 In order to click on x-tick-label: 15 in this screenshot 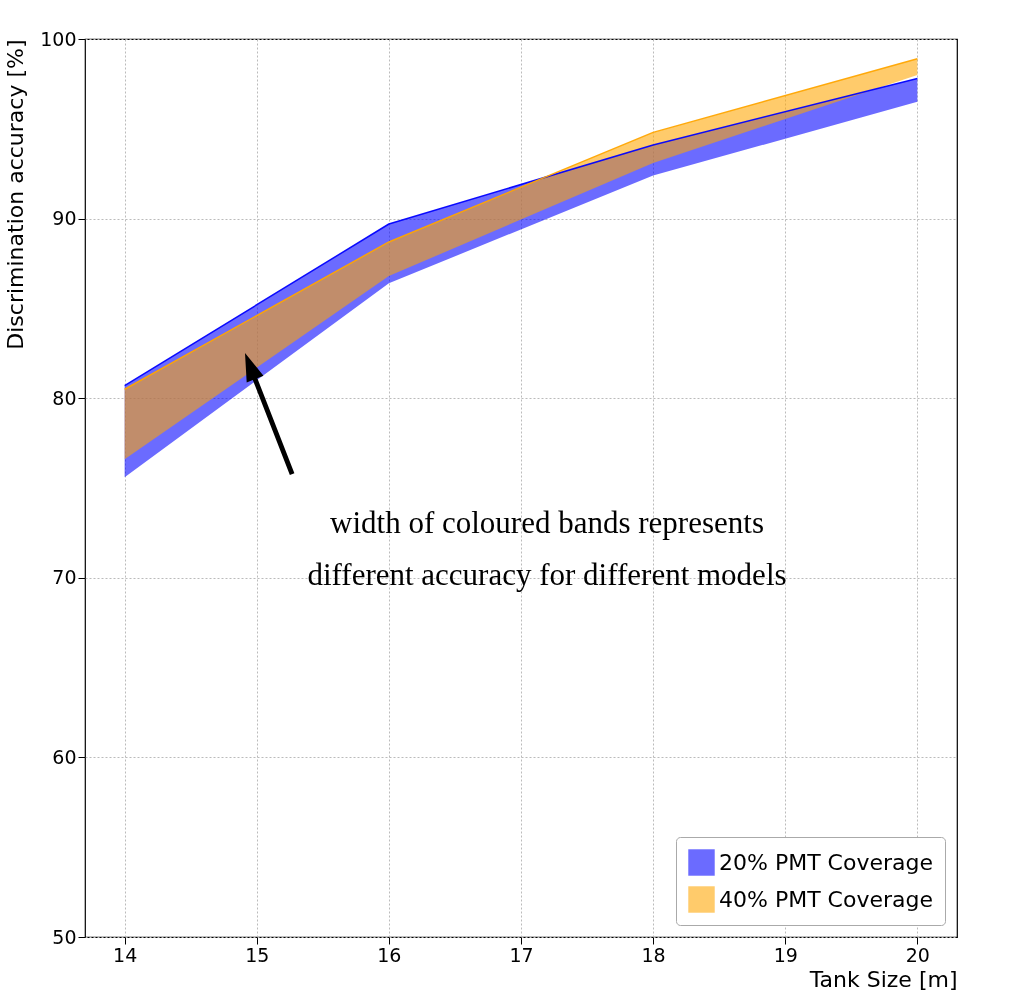, I will do `click(257, 954)`.